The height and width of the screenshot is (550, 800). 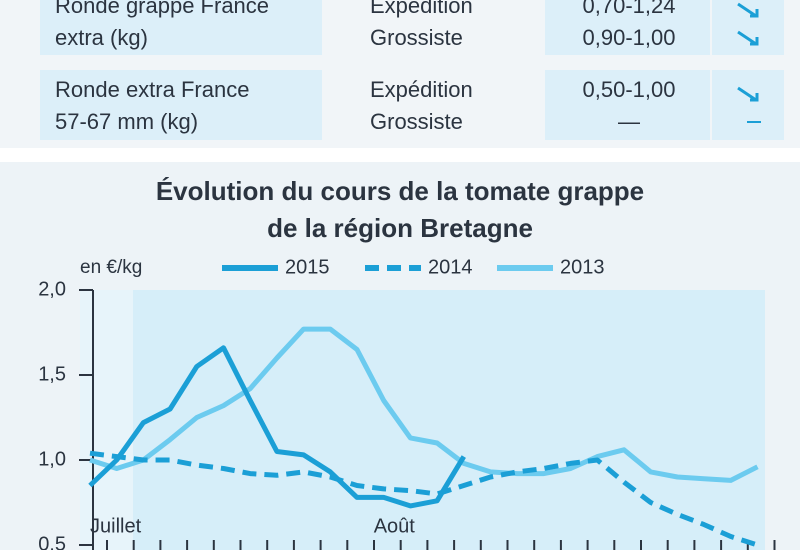 What do you see at coordinates (629, 9) in the screenshot?
I see `table-cell: 0,70-1,24` at bounding box center [629, 9].